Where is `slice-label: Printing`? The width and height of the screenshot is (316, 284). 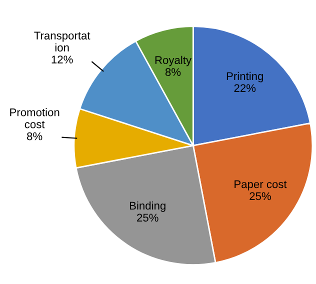 slice-label: Printing is located at coordinates (244, 77).